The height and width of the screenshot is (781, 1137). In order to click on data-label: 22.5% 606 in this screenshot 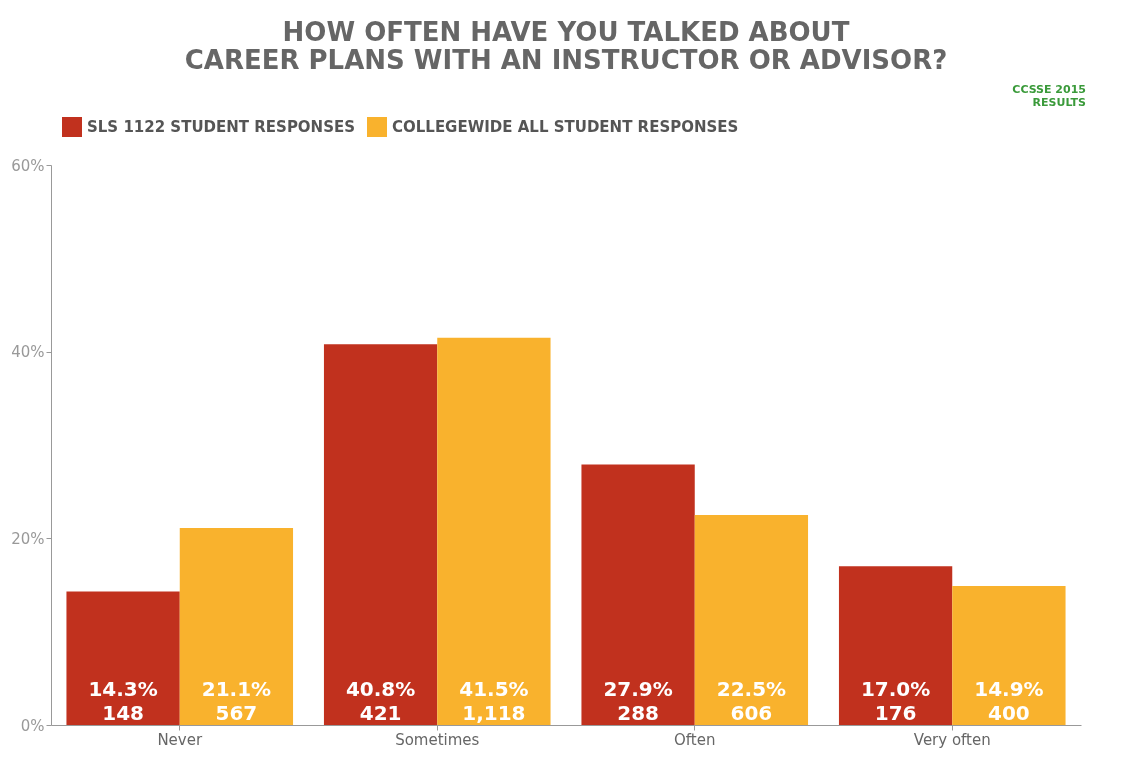, I will do `click(751, 701)`.